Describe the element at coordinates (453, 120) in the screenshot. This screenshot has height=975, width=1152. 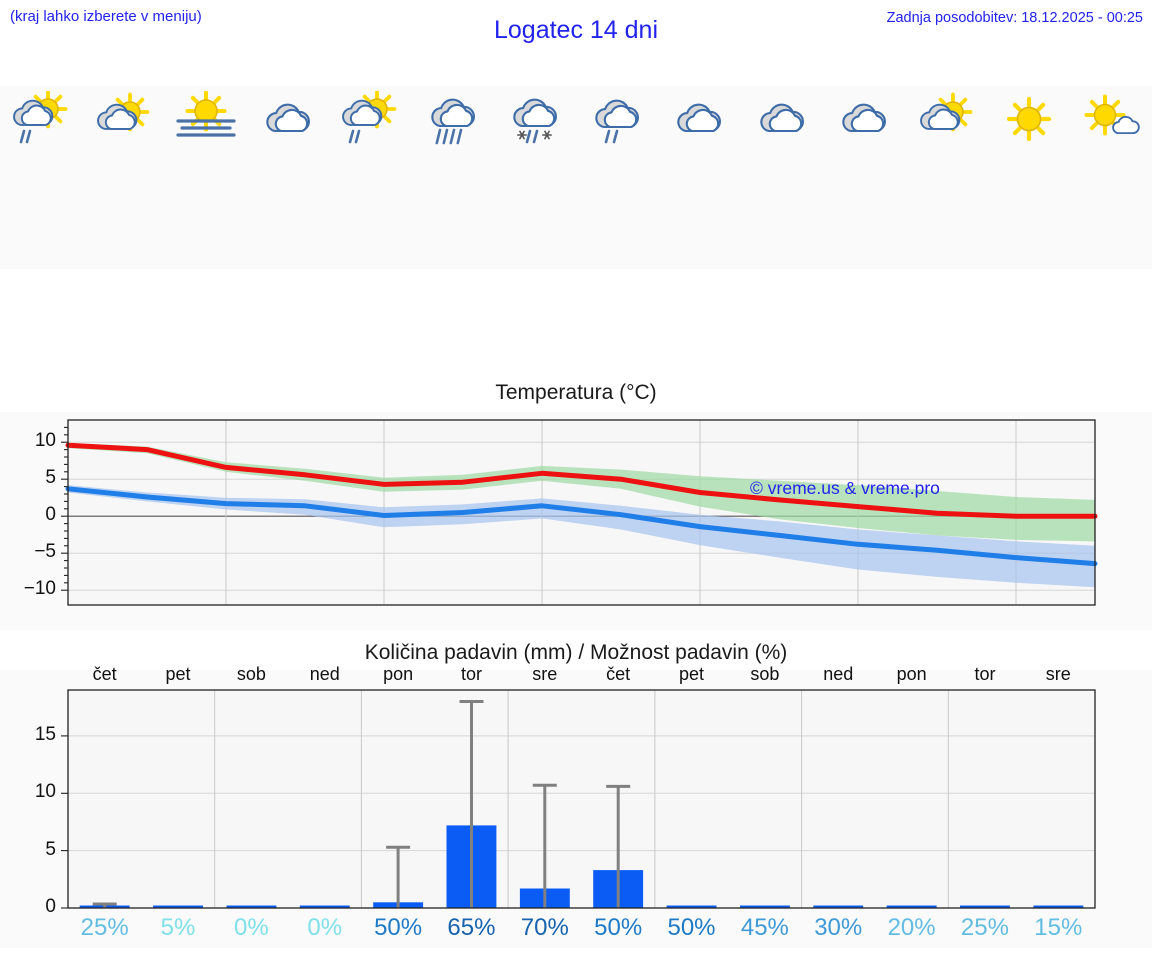
I see `cloud-heavy-rain-icon` at that location.